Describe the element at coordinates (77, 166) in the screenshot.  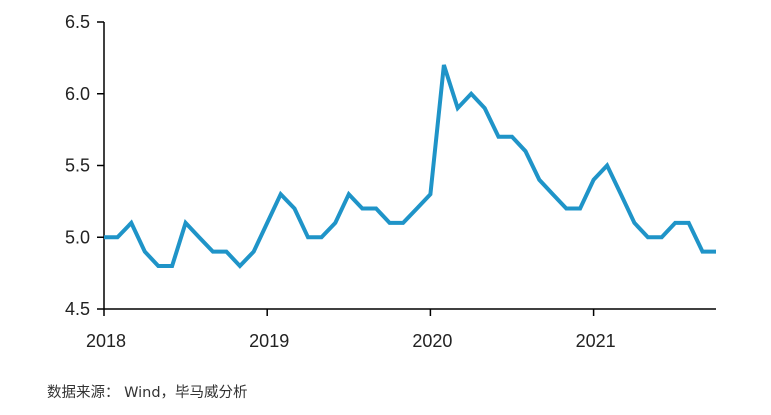
I see `y-tick-label: 5.5` at that location.